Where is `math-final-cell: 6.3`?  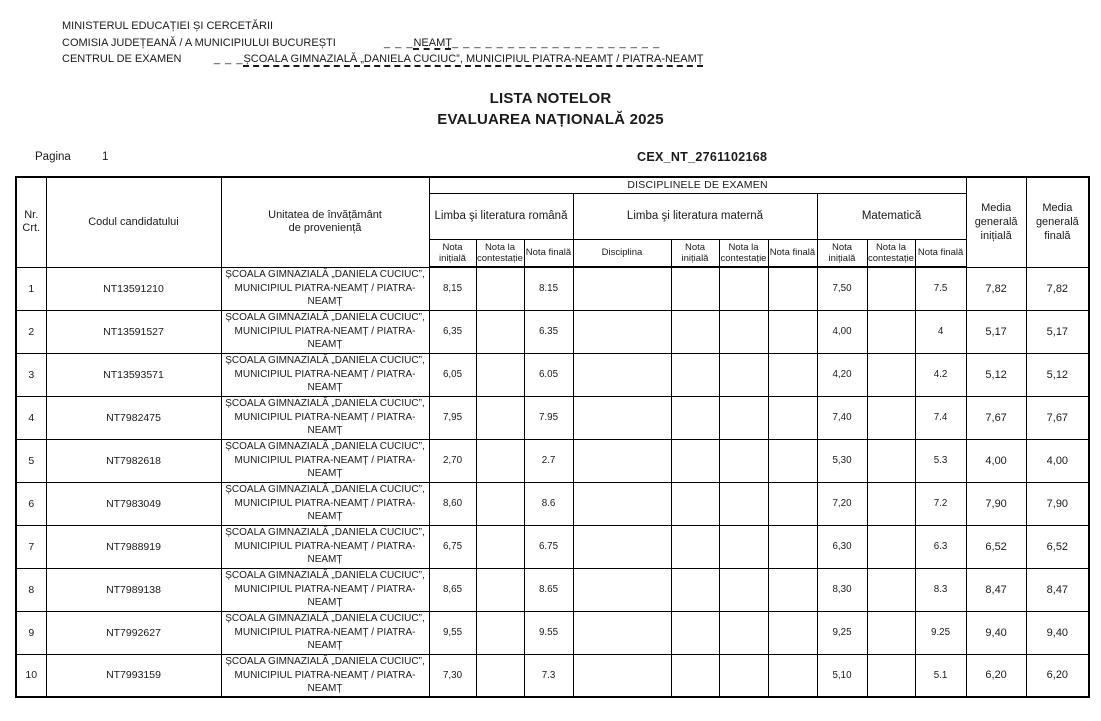
math-final-cell: 6.3 is located at coordinates (940, 546).